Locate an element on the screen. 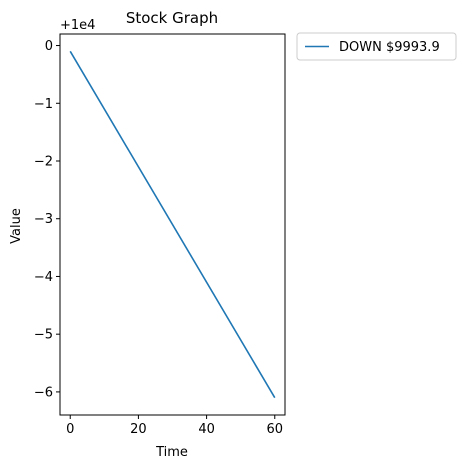 This screenshot has width=462, height=470. y-tick-label: −6 is located at coordinates (43, 392).